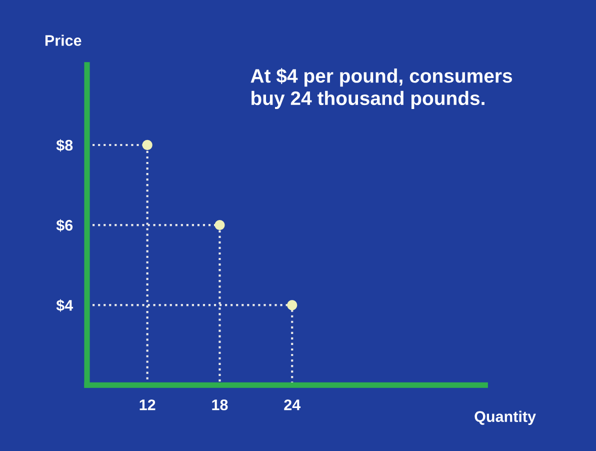 The height and width of the screenshot is (451, 596). I want to click on x-axis-title: Quantity, so click(505, 418).